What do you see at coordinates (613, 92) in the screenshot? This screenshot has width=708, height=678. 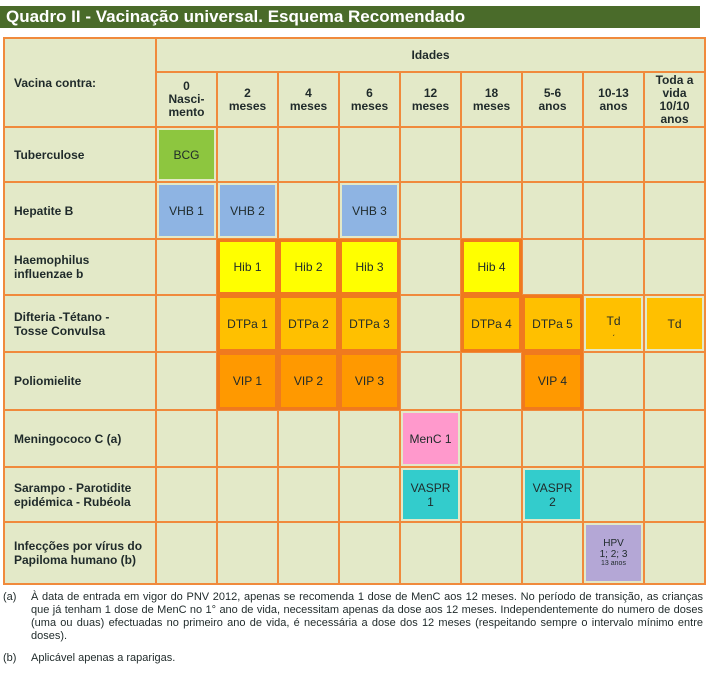 I see `cell-line: 10-13` at bounding box center [613, 92].